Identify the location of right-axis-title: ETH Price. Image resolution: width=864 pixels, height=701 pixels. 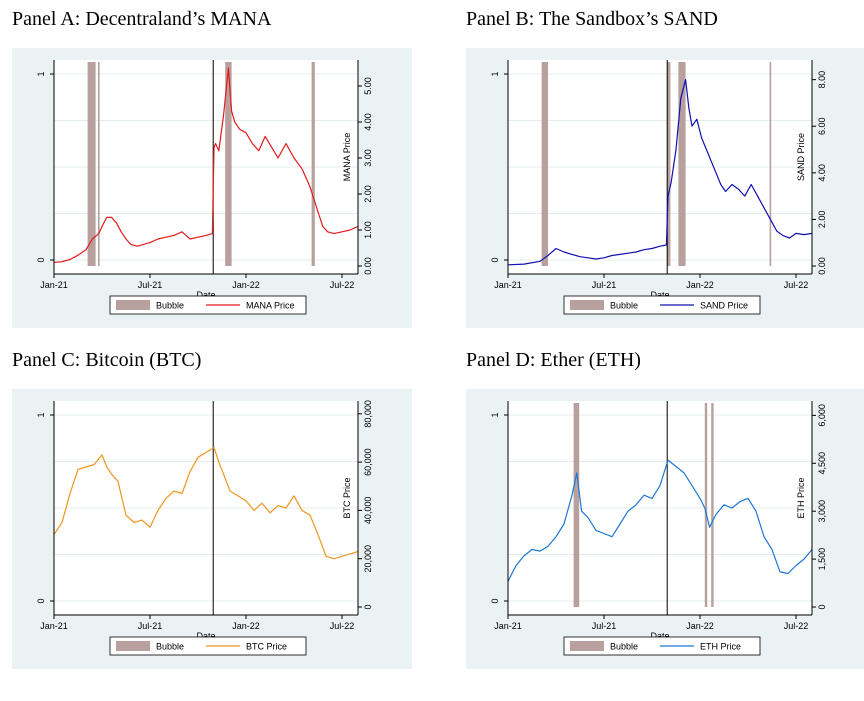
(801, 497).